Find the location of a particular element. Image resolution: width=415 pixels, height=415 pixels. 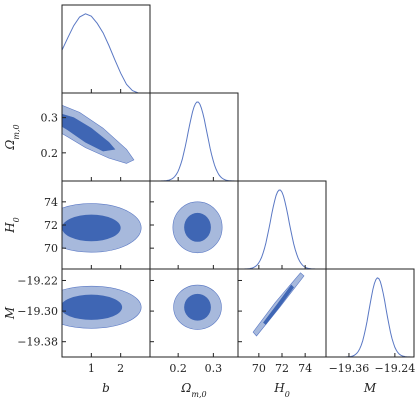

marginal-Om is located at coordinates (194, 141).